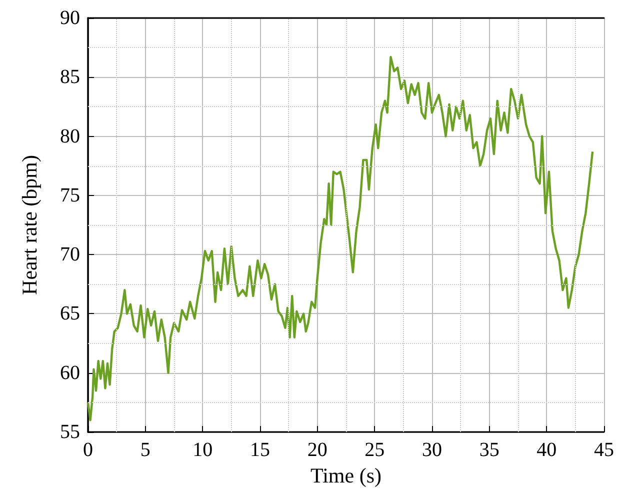 This screenshot has width=617, height=502. Describe the element at coordinates (546, 450) in the screenshot. I see `x-tick-label: 40` at that location.